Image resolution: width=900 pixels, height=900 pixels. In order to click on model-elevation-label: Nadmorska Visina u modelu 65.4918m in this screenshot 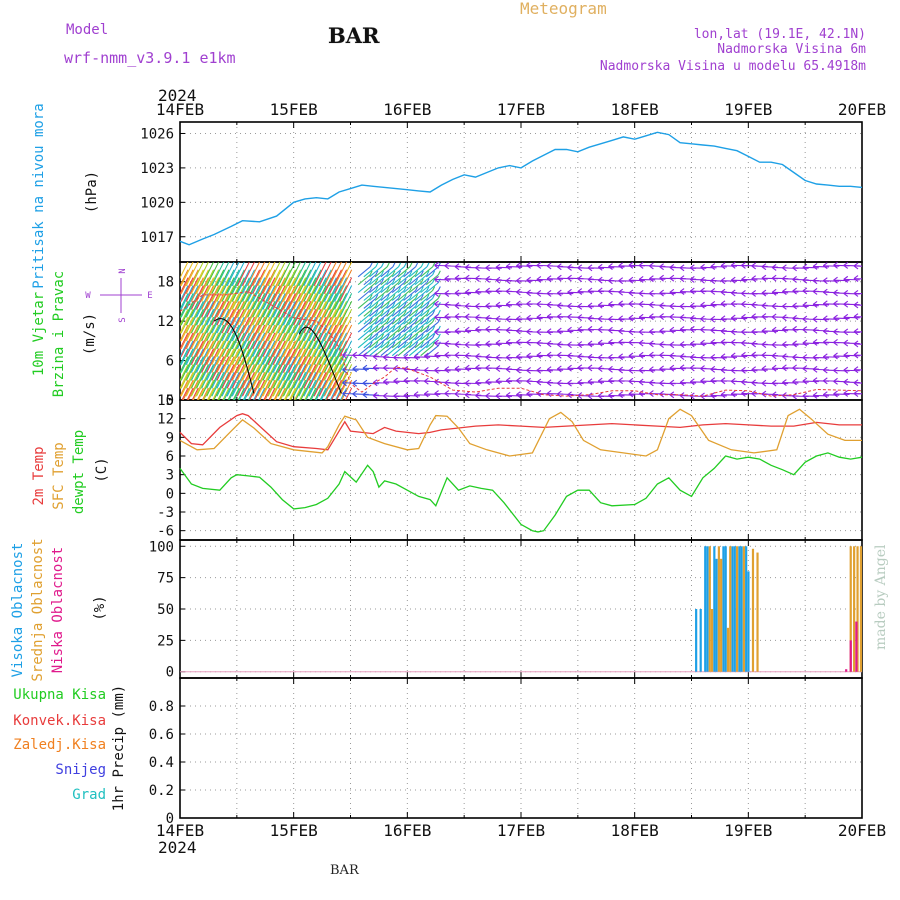, I will do `click(733, 66)`.